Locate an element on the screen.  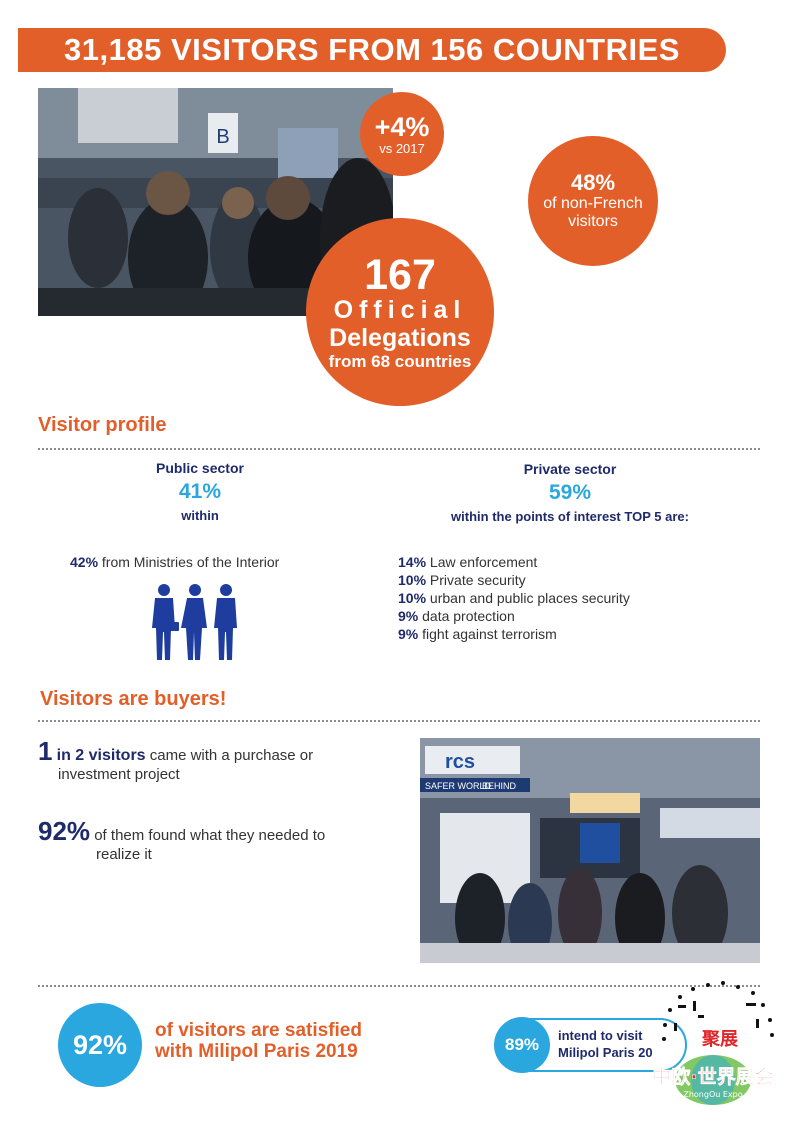
ministries-text: from Ministries of the Interior is located at coordinates (190, 562).